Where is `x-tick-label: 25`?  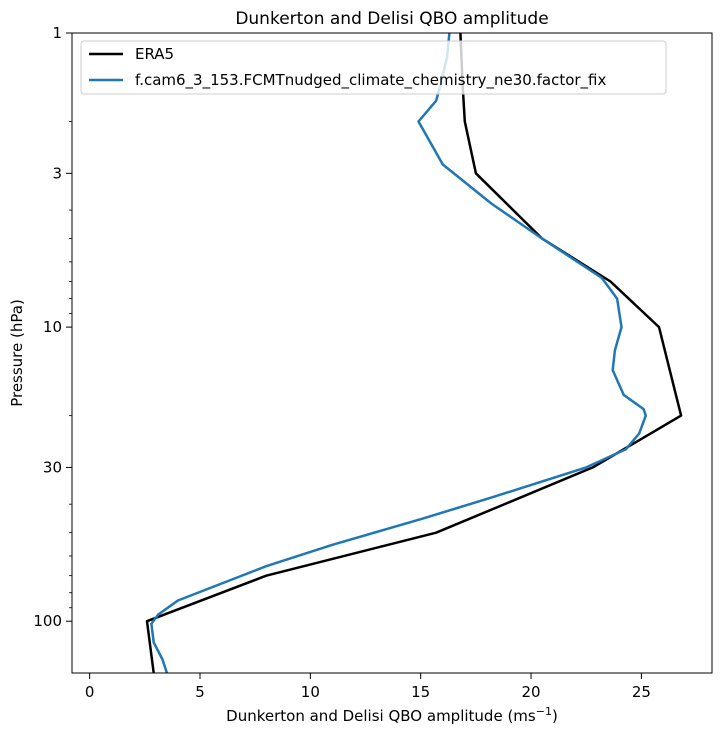
x-tick-label: 25 is located at coordinates (641, 692).